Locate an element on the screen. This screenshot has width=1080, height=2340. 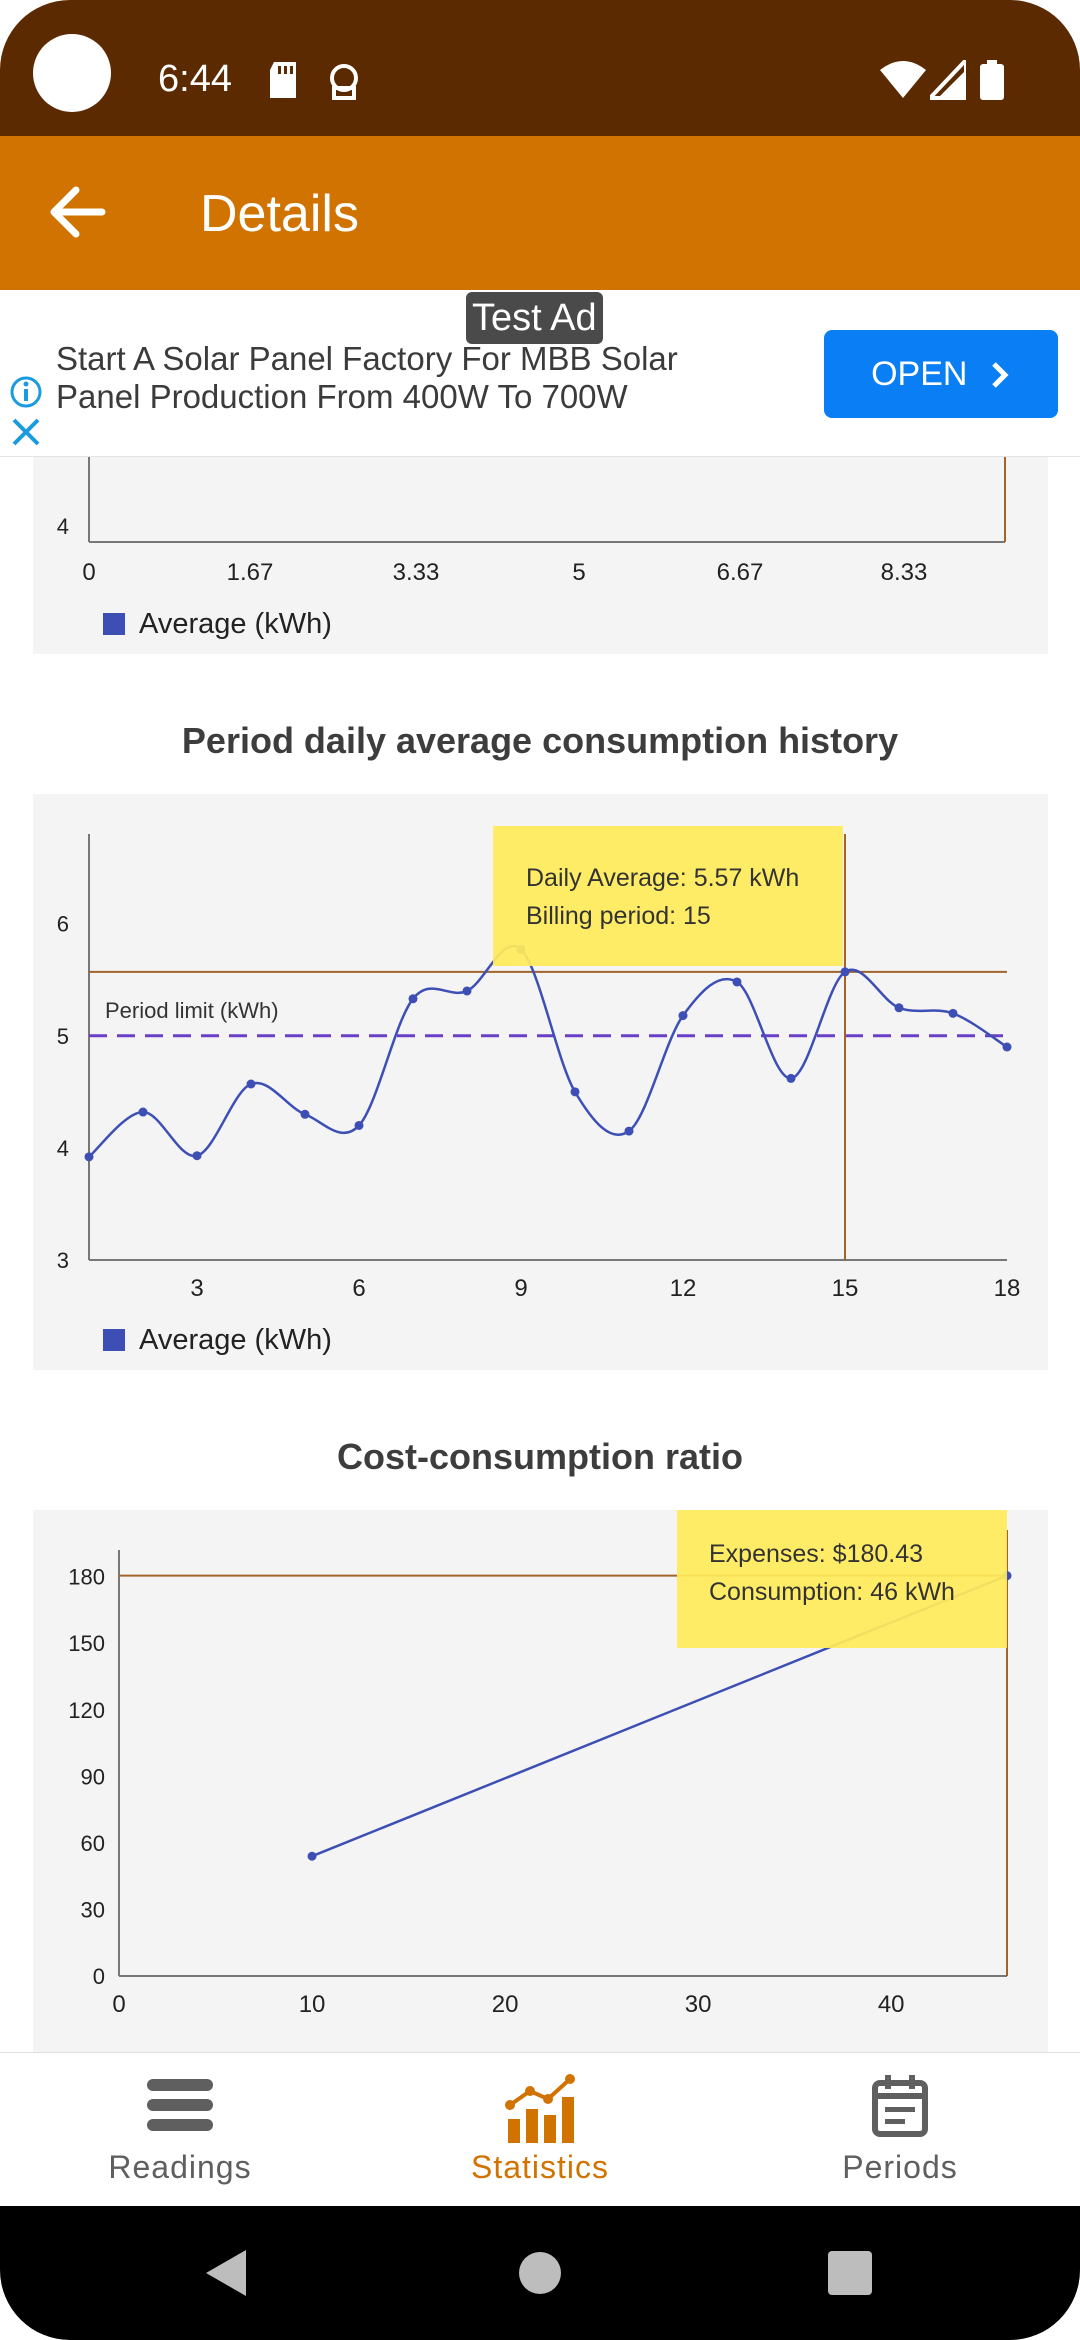
x-tick-label: 6 is located at coordinates (358, 1288).